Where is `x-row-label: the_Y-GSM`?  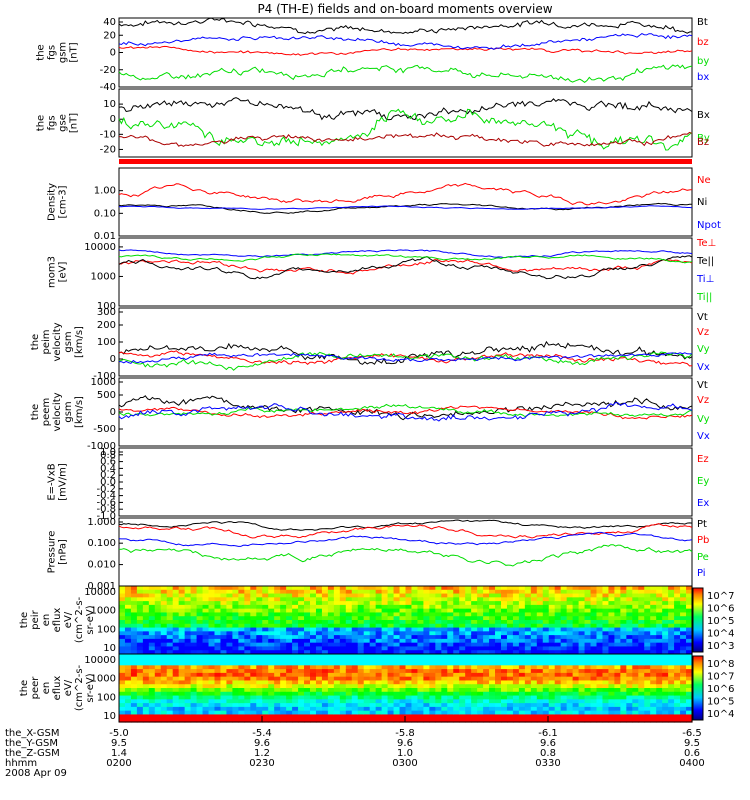
x-row-label: the_Y-GSM is located at coordinates (31, 743).